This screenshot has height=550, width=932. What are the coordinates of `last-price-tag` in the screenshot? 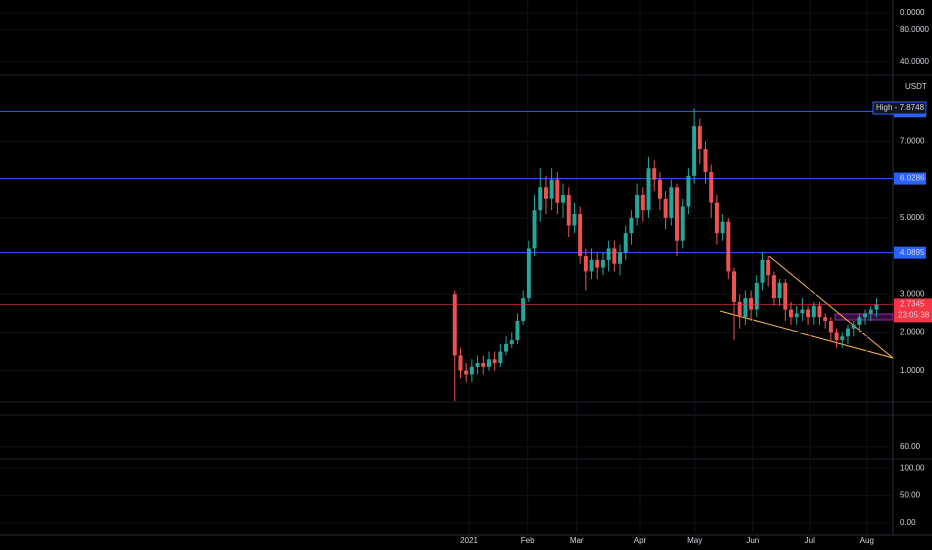 It's located at (913, 310).